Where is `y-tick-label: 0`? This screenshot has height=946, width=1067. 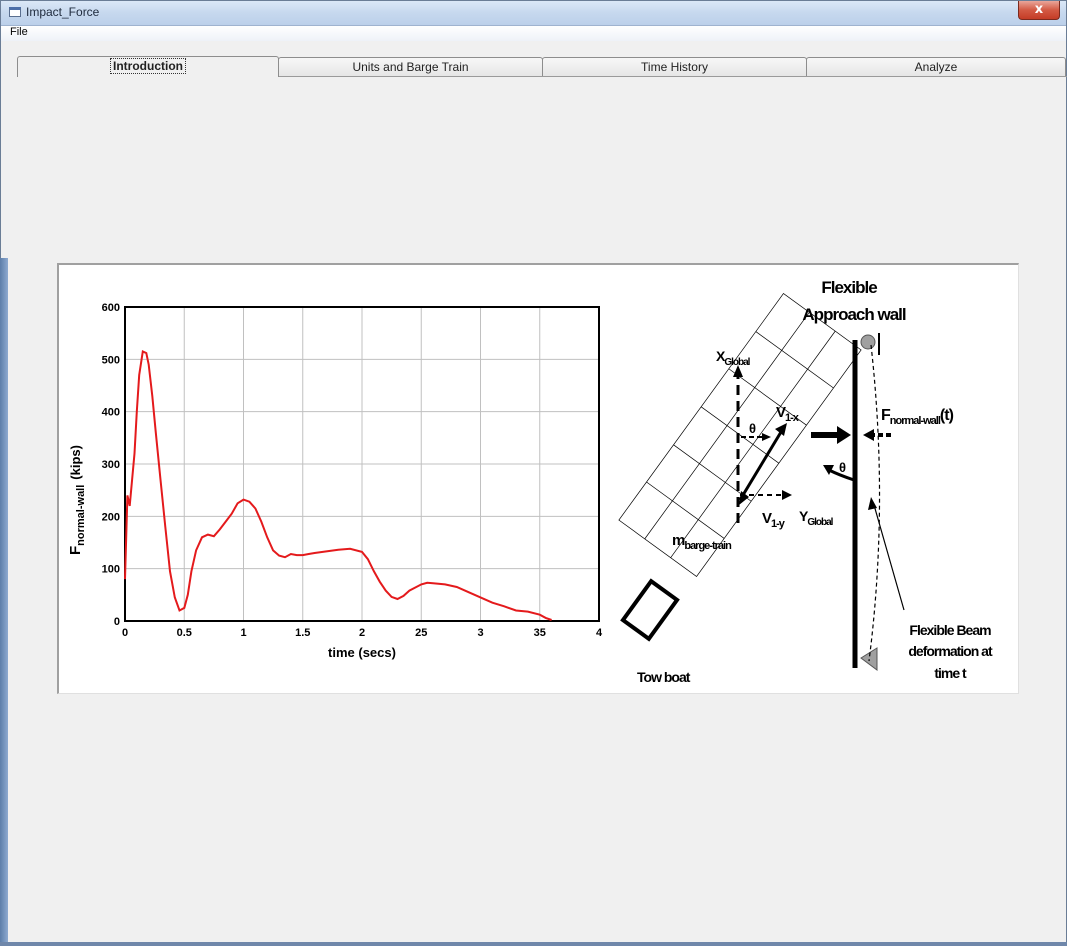 y-tick-label: 0 is located at coordinates (117, 622).